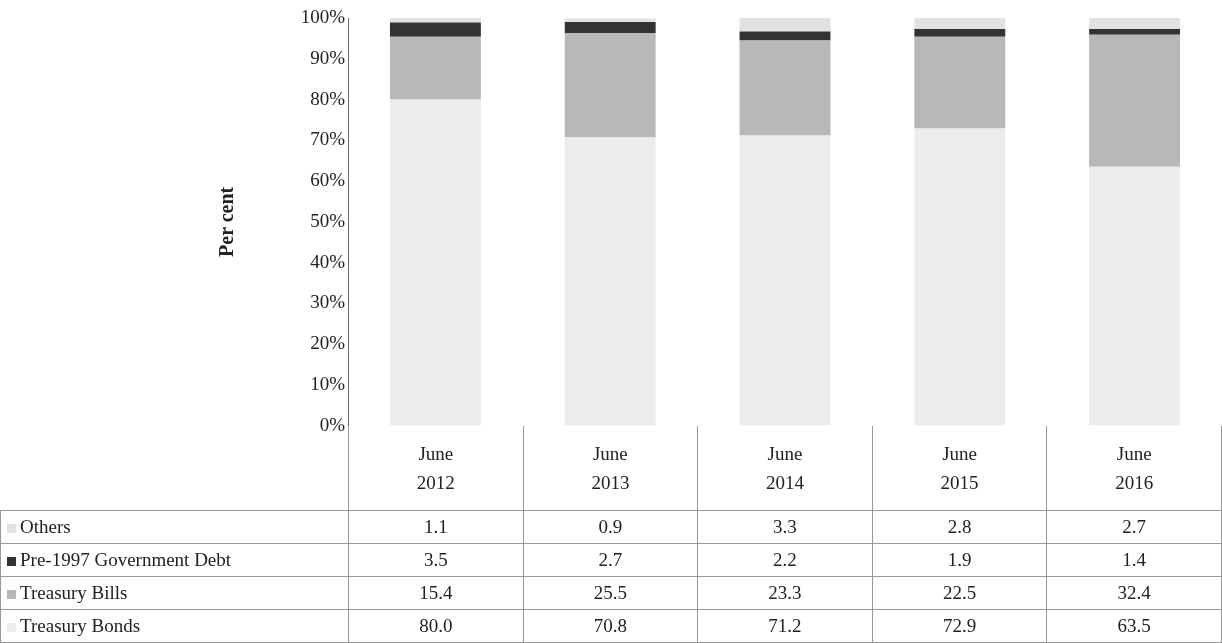 This screenshot has width=1222, height=643. Describe the element at coordinates (328, 383) in the screenshot. I see `y-tick-label: 10%` at that location.